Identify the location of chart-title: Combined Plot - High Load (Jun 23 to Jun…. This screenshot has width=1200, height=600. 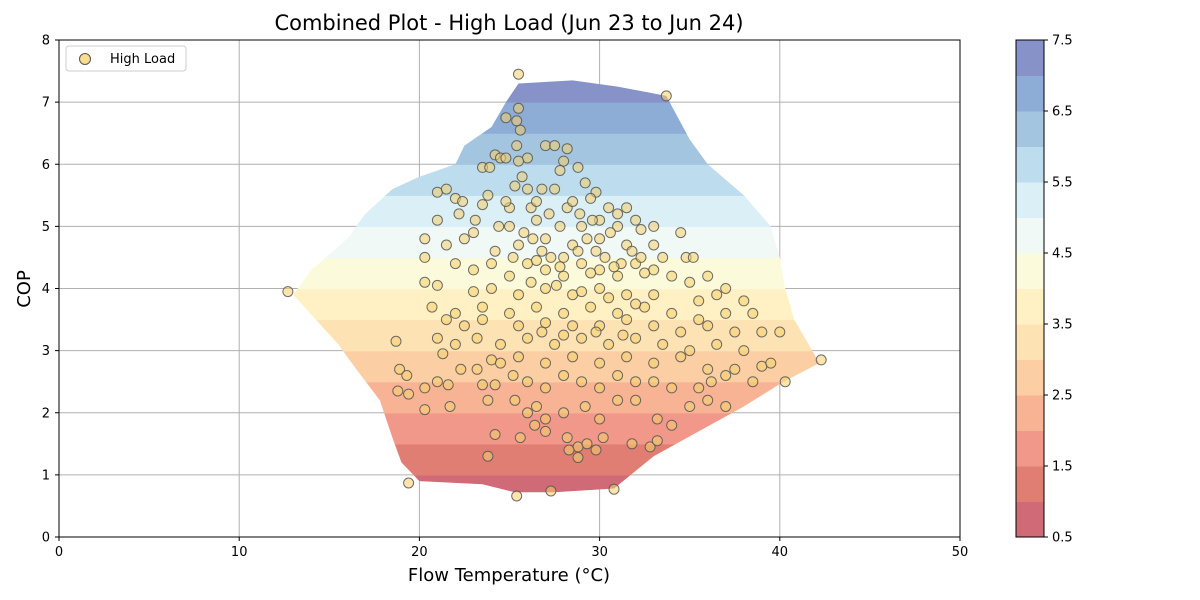
(508, 23).